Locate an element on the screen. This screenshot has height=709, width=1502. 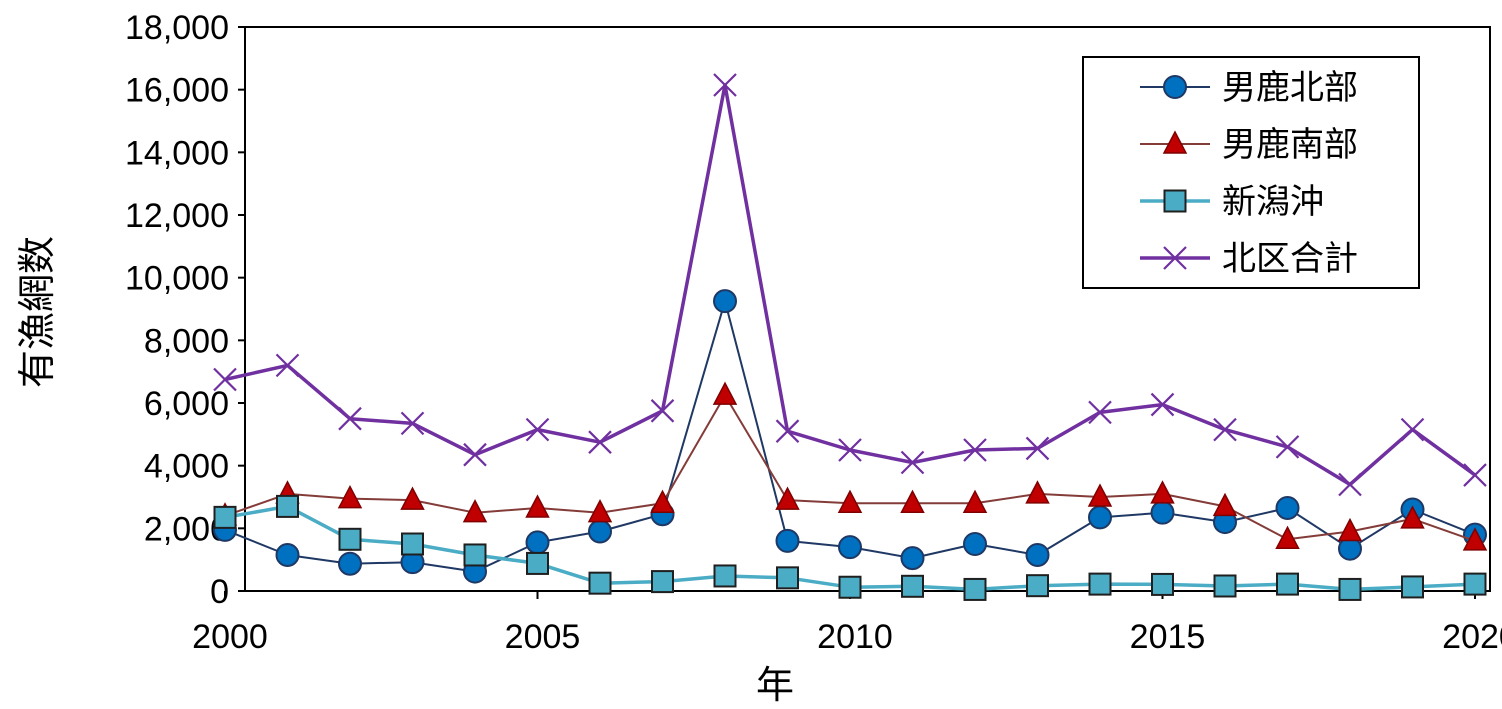
legend-label: 北区合計 is located at coordinates (1290, 259).